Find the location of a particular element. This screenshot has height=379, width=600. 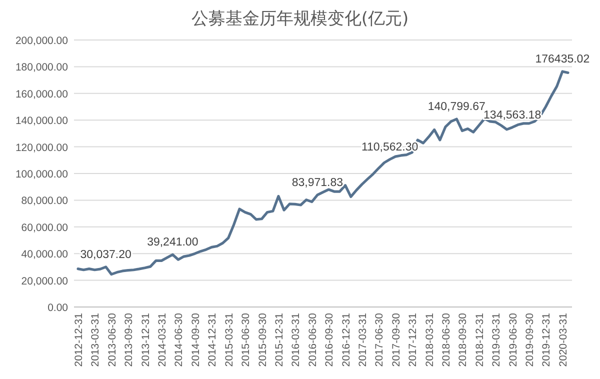

chart-title: 公募基金历年规模变化(亿元) is located at coordinates (300, 19).